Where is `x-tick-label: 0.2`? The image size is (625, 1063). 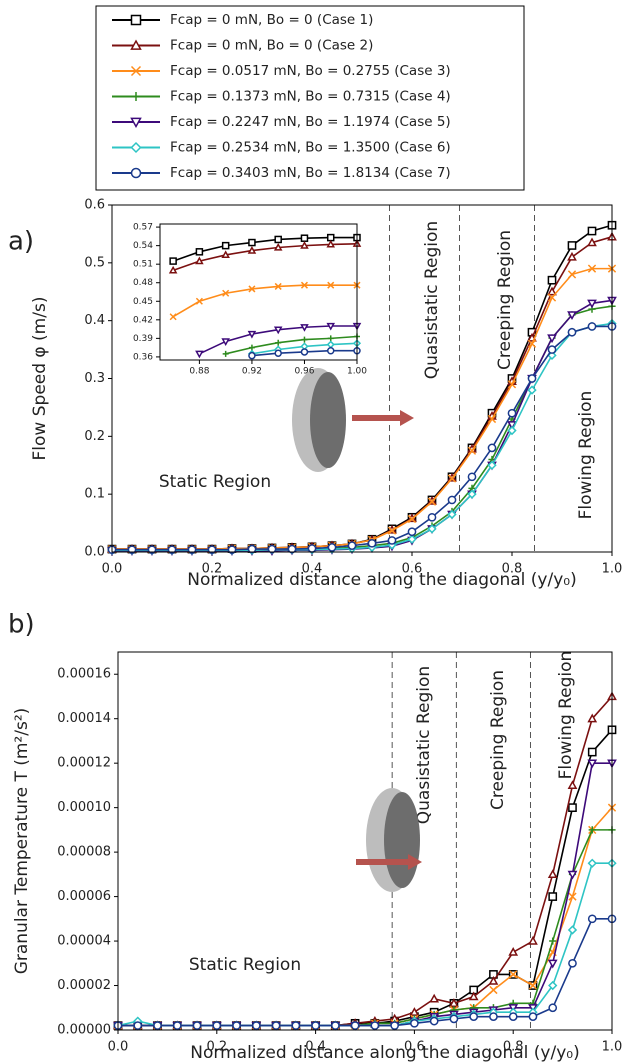
x-tick-label: 0.2 is located at coordinates (216, 1047).